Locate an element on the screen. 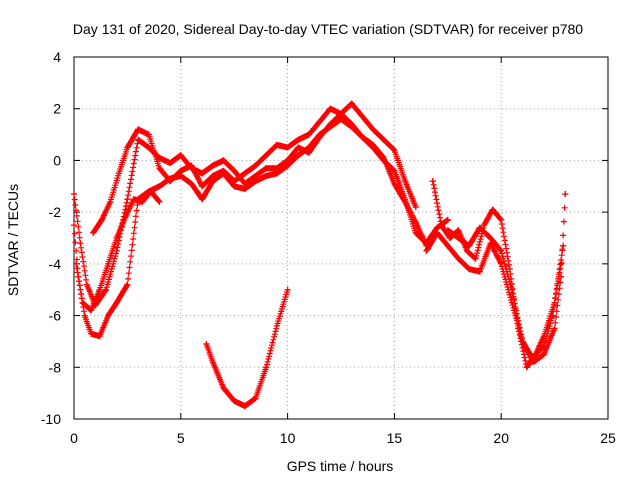 This screenshot has width=640, height=480. x-tick-label: 10 is located at coordinates (288, 438).